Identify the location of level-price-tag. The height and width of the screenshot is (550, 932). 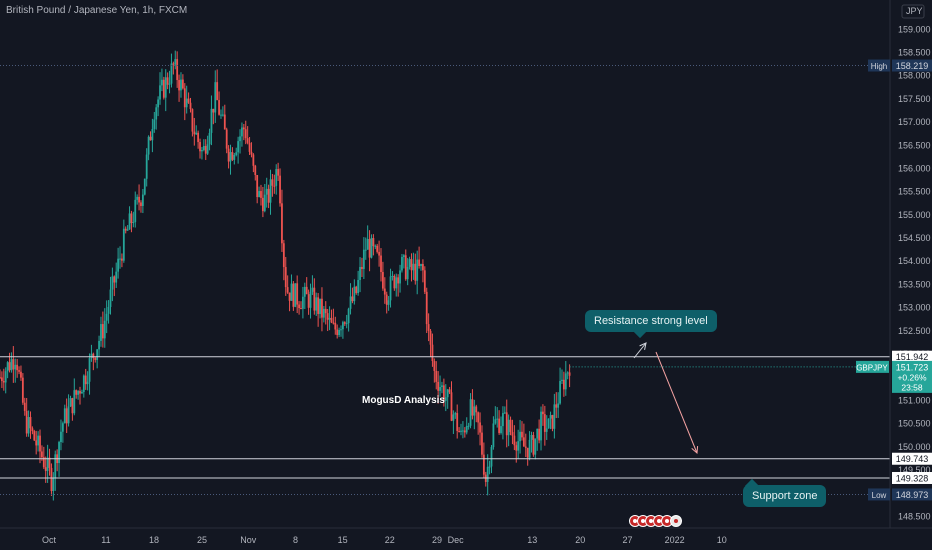
(912, 356).